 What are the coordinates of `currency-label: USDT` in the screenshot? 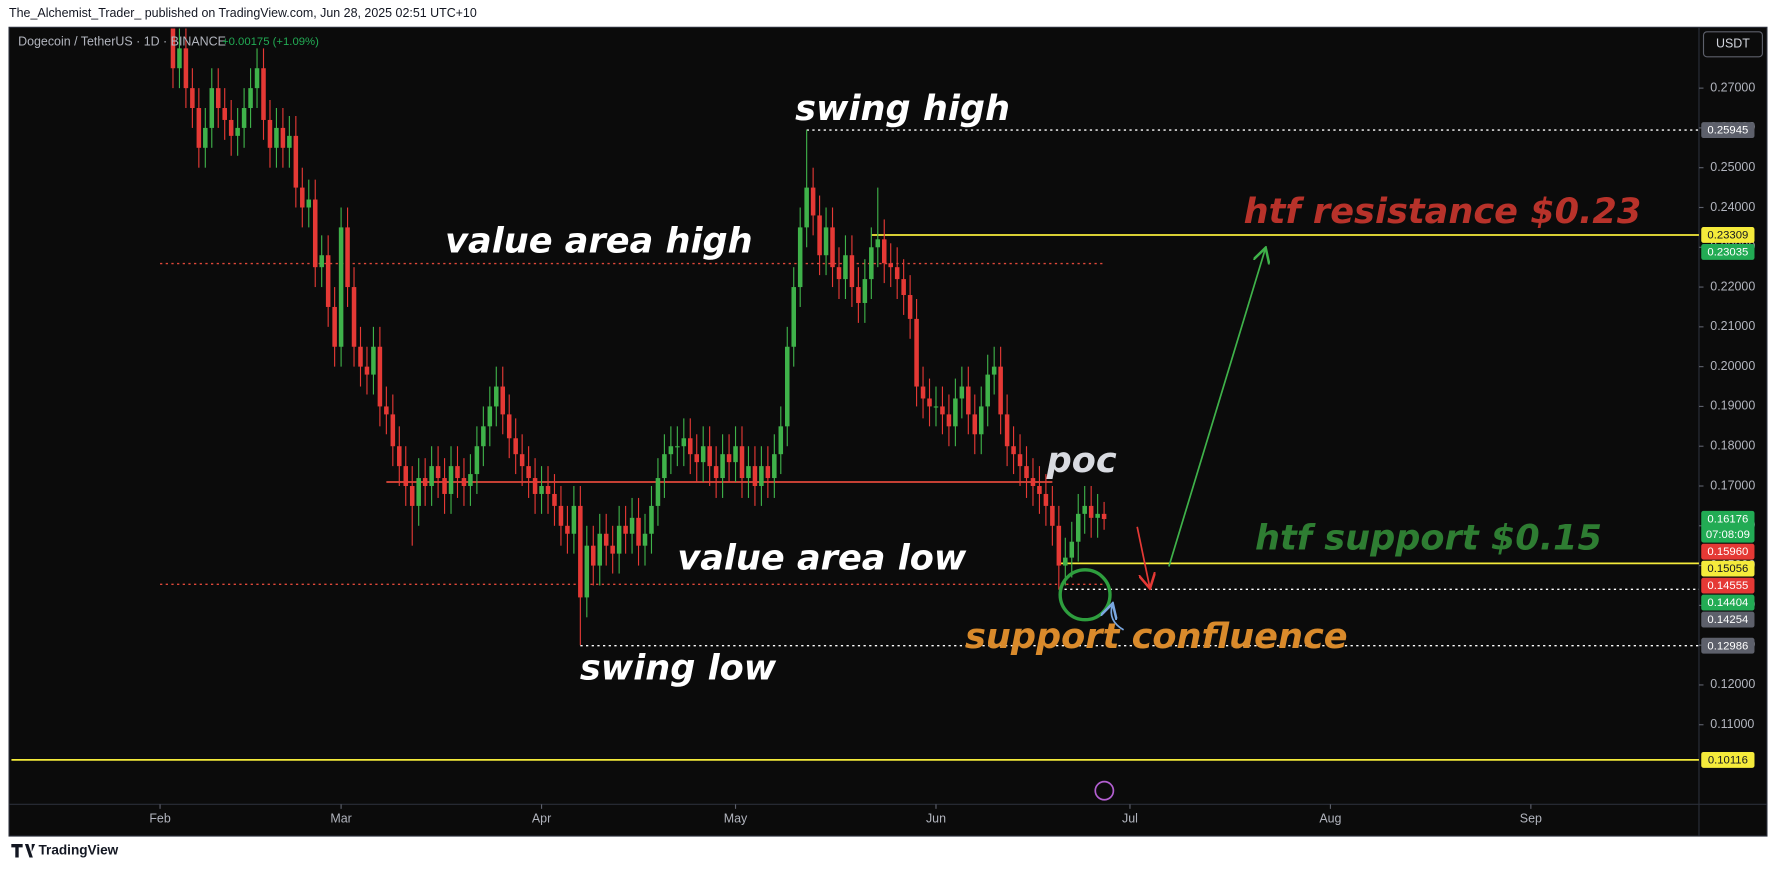 It's located at (1733, 44).